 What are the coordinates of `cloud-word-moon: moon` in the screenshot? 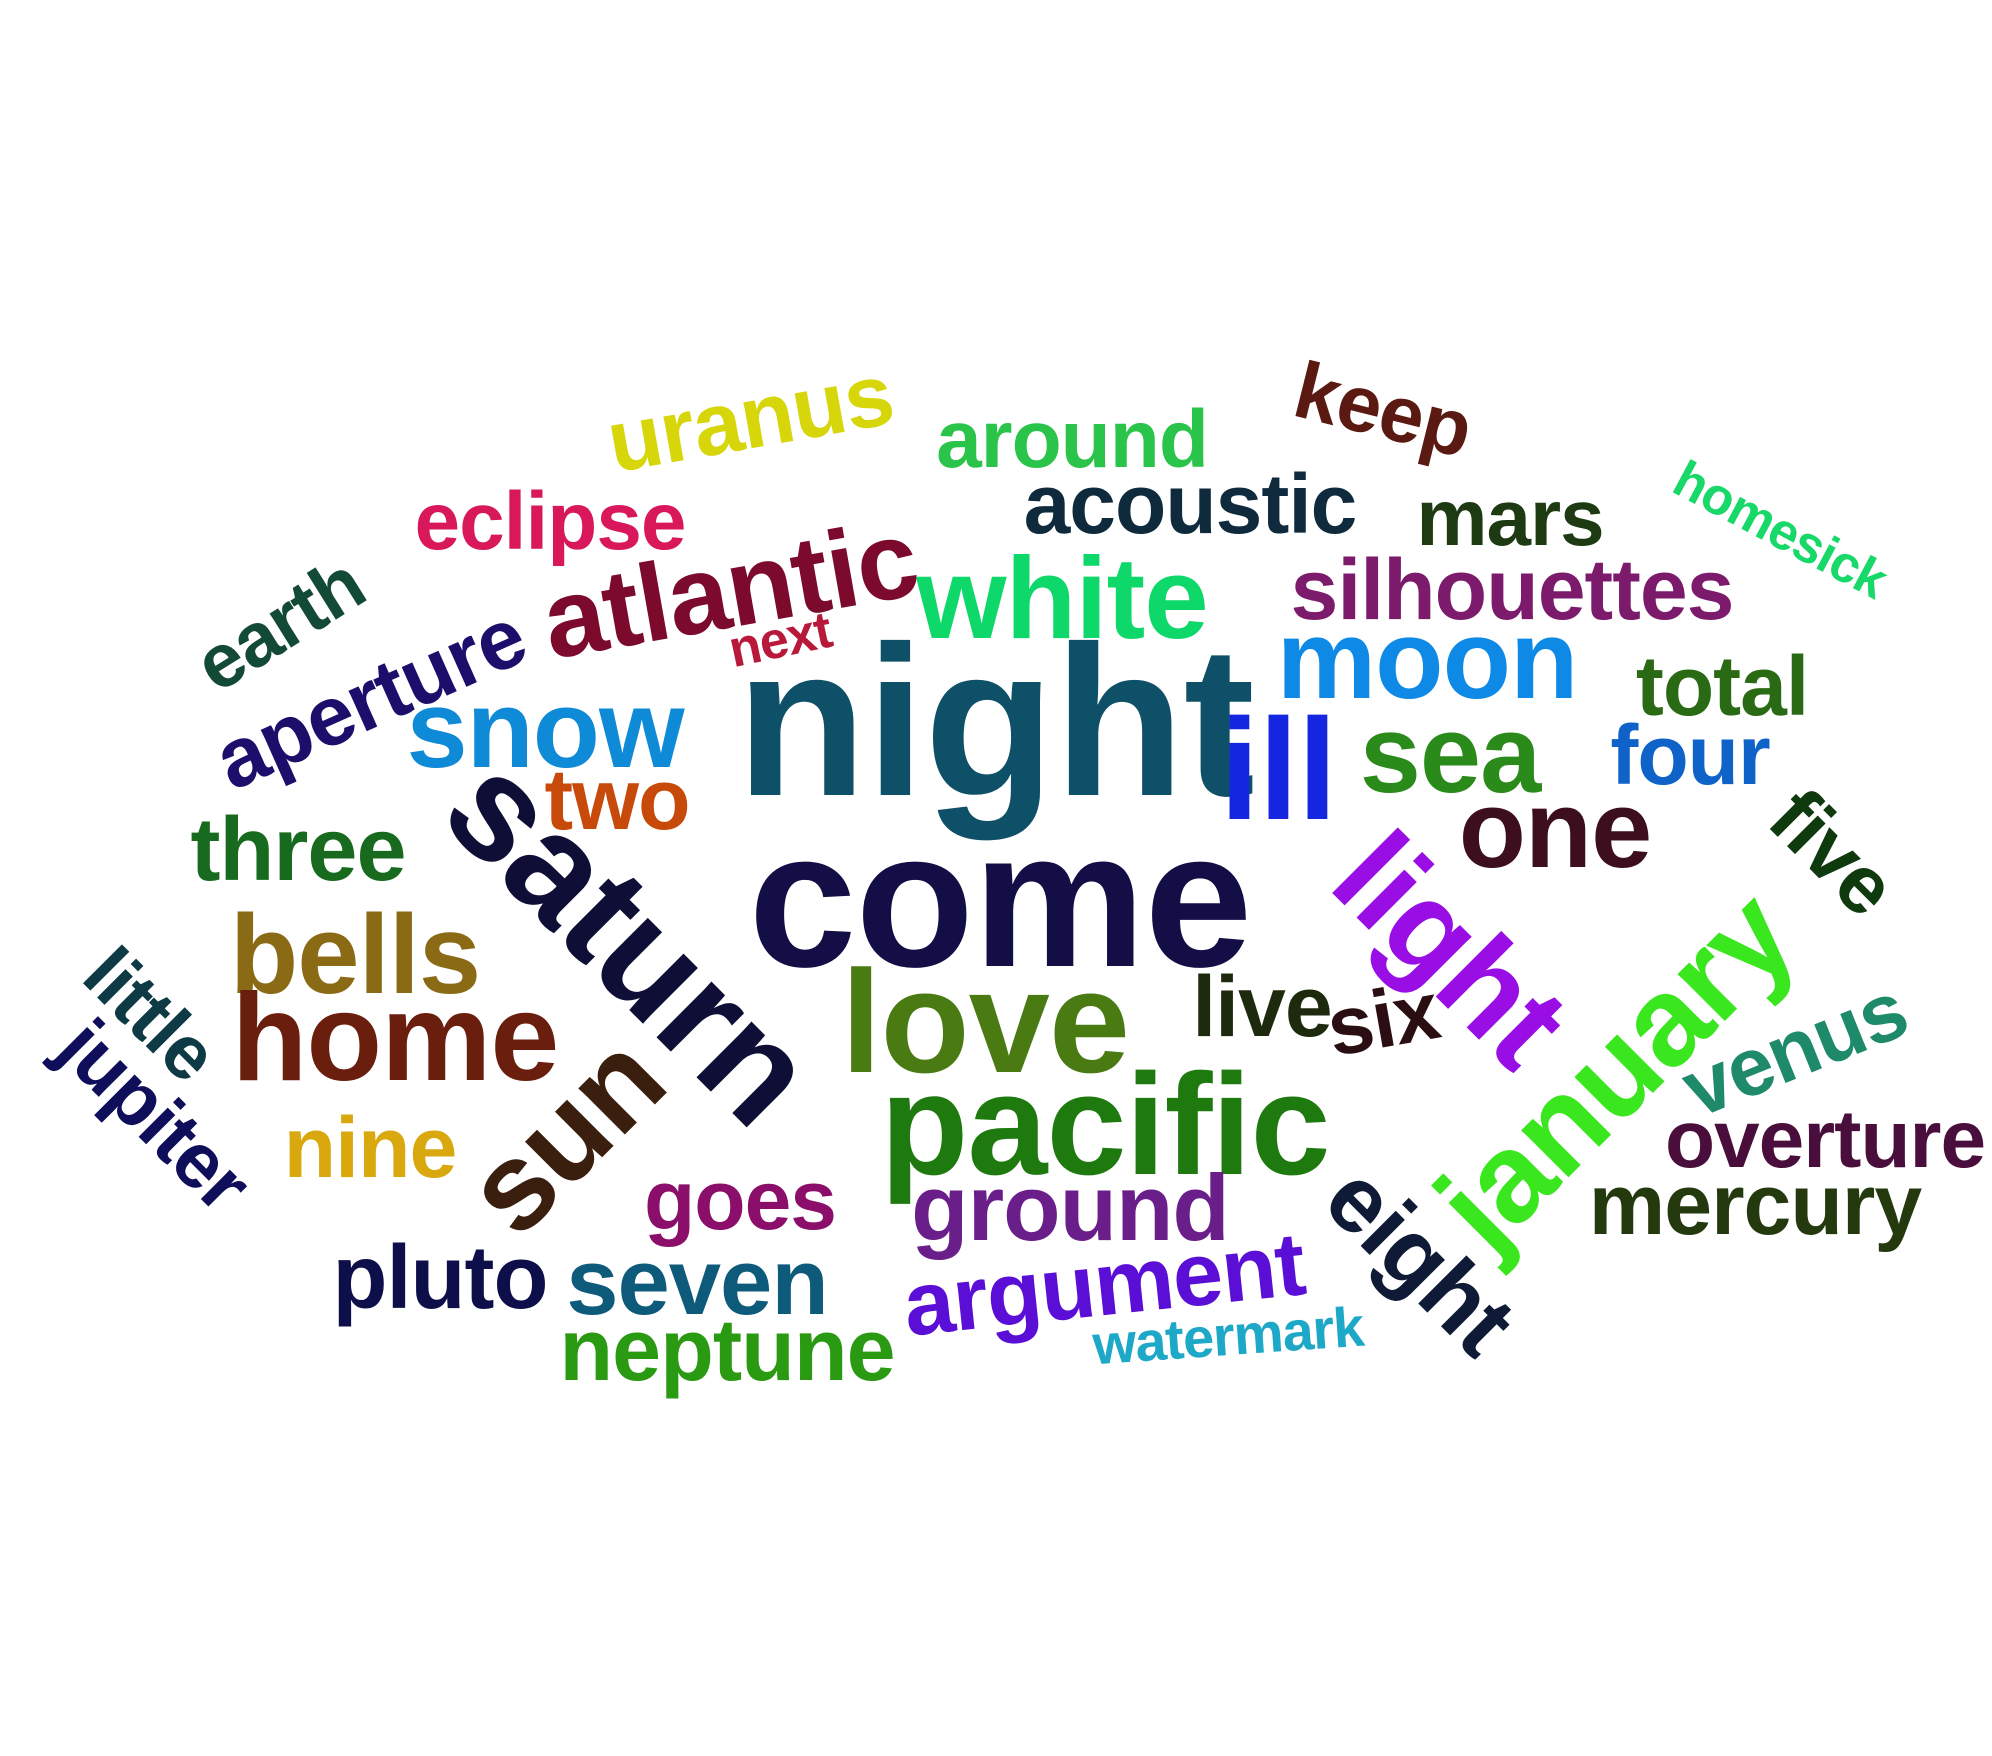 It's located at (1427, 659).